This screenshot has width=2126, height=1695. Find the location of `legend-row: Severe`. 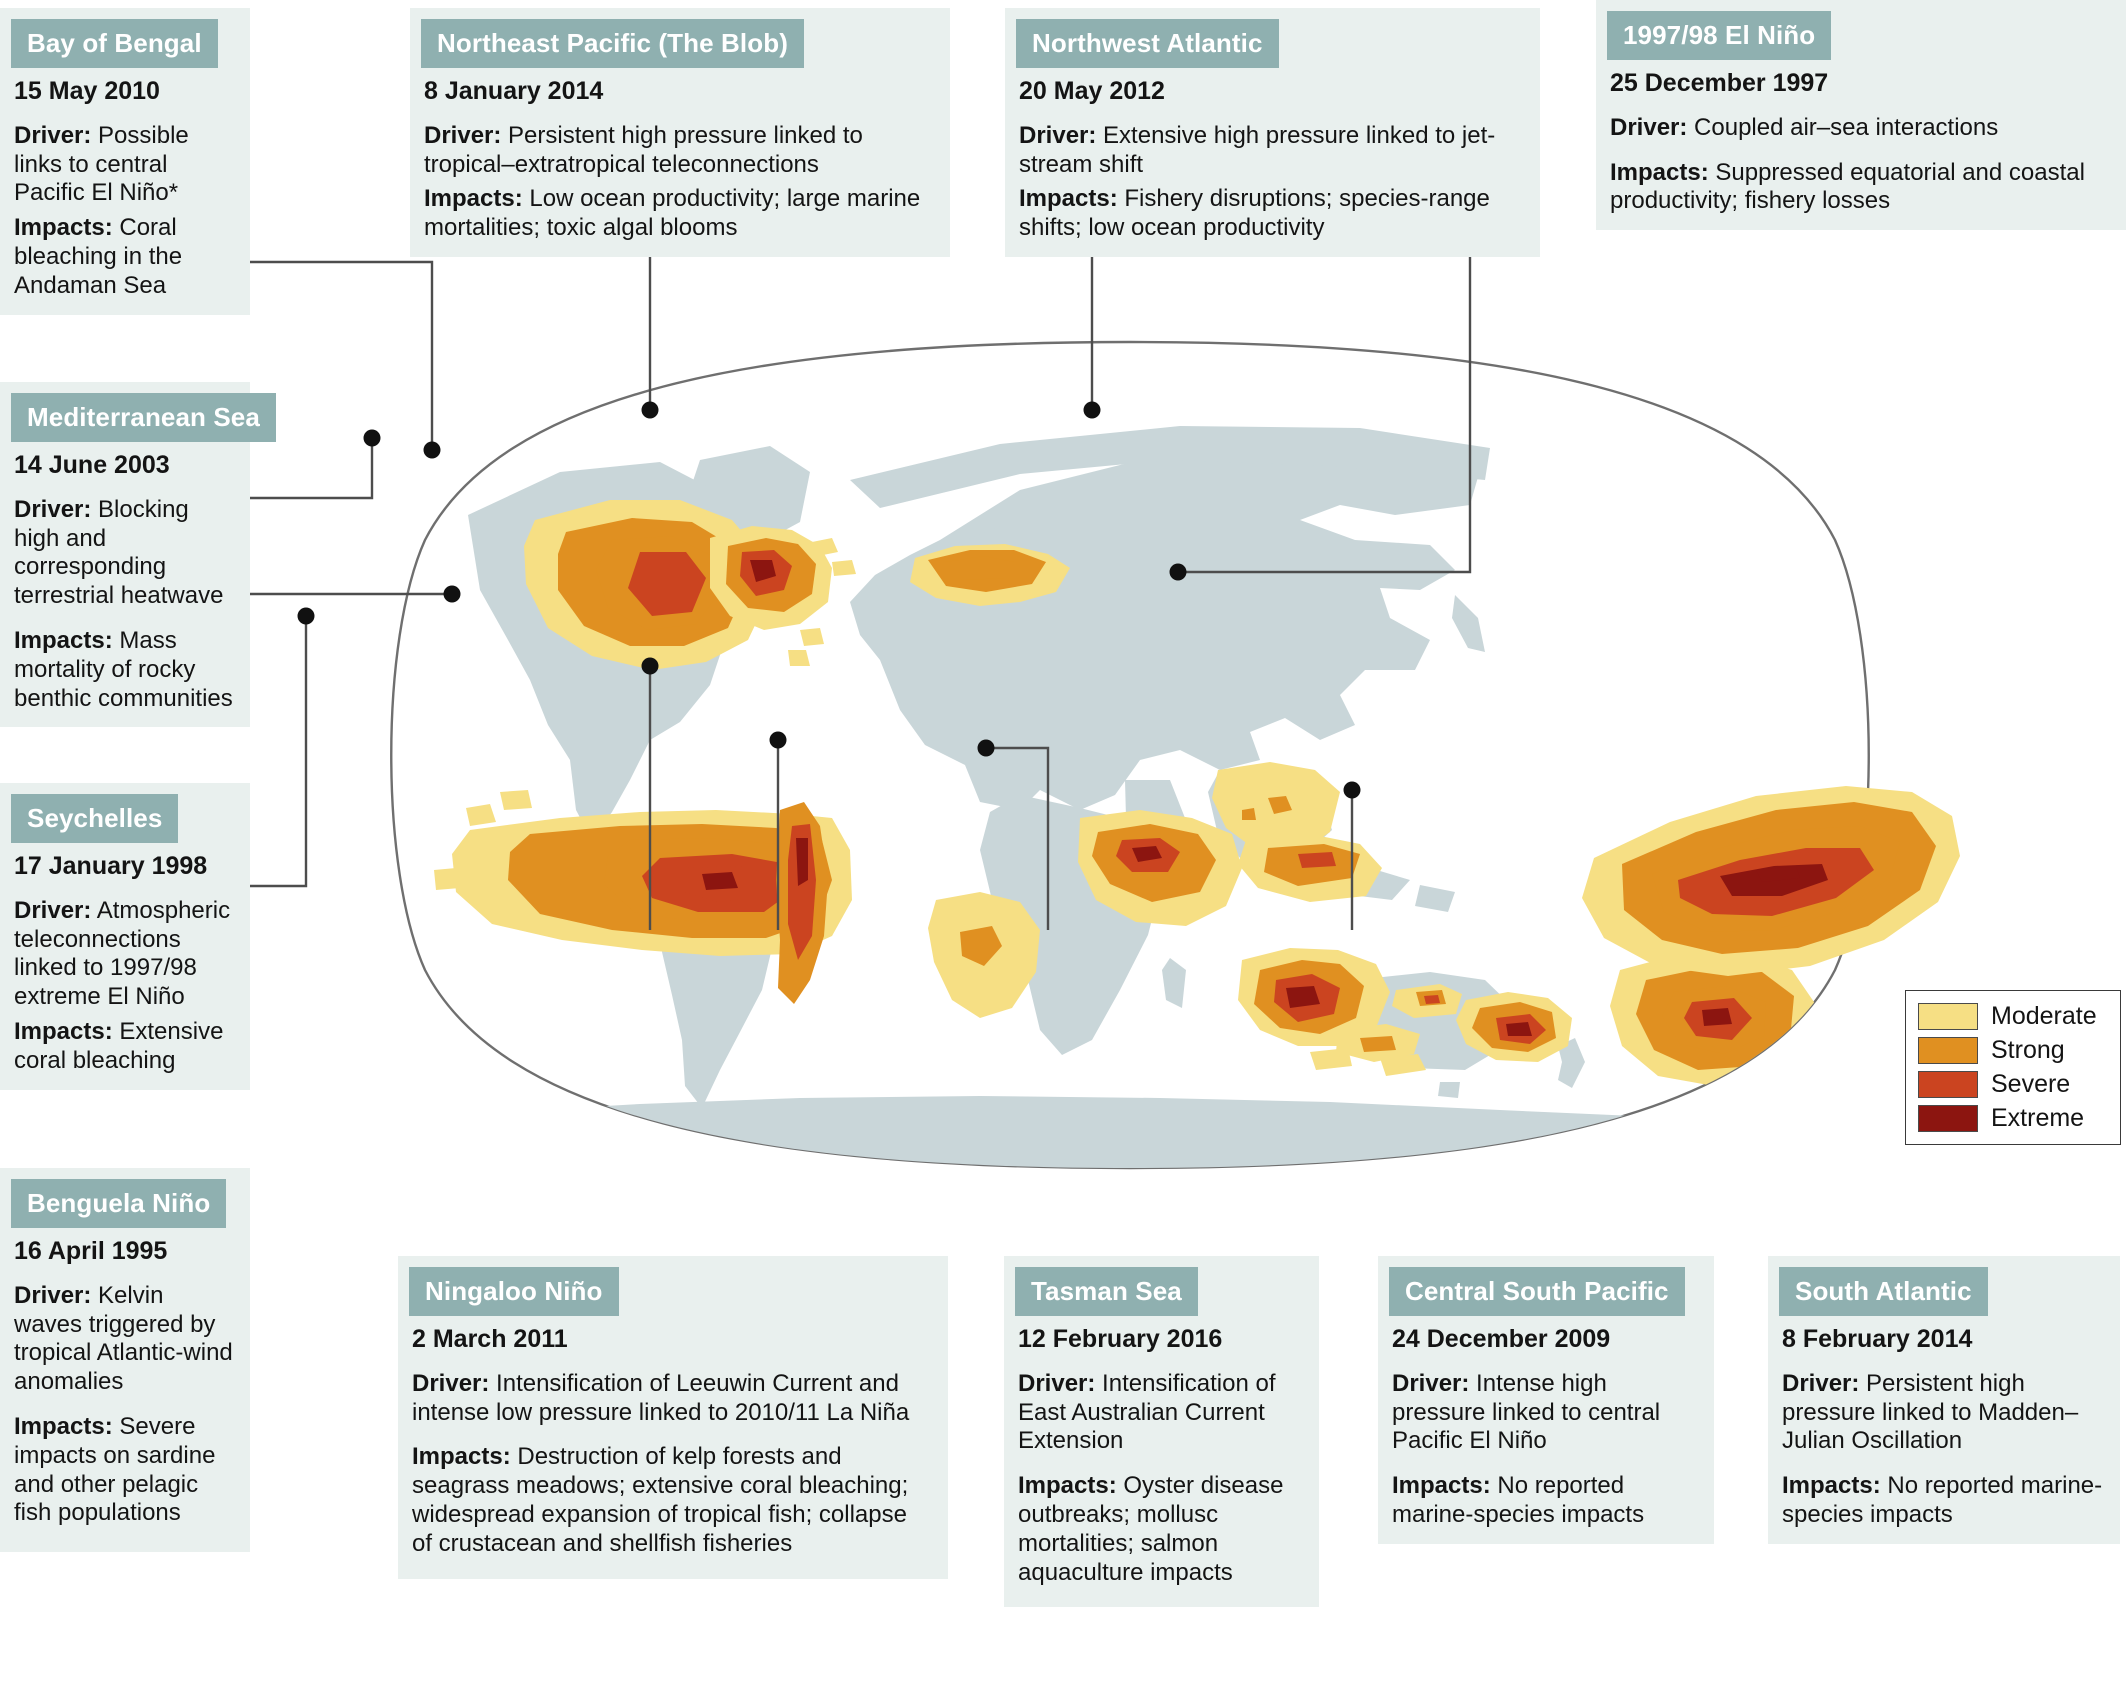

legend-row: Severe is located at coordinates (2014, 1084).